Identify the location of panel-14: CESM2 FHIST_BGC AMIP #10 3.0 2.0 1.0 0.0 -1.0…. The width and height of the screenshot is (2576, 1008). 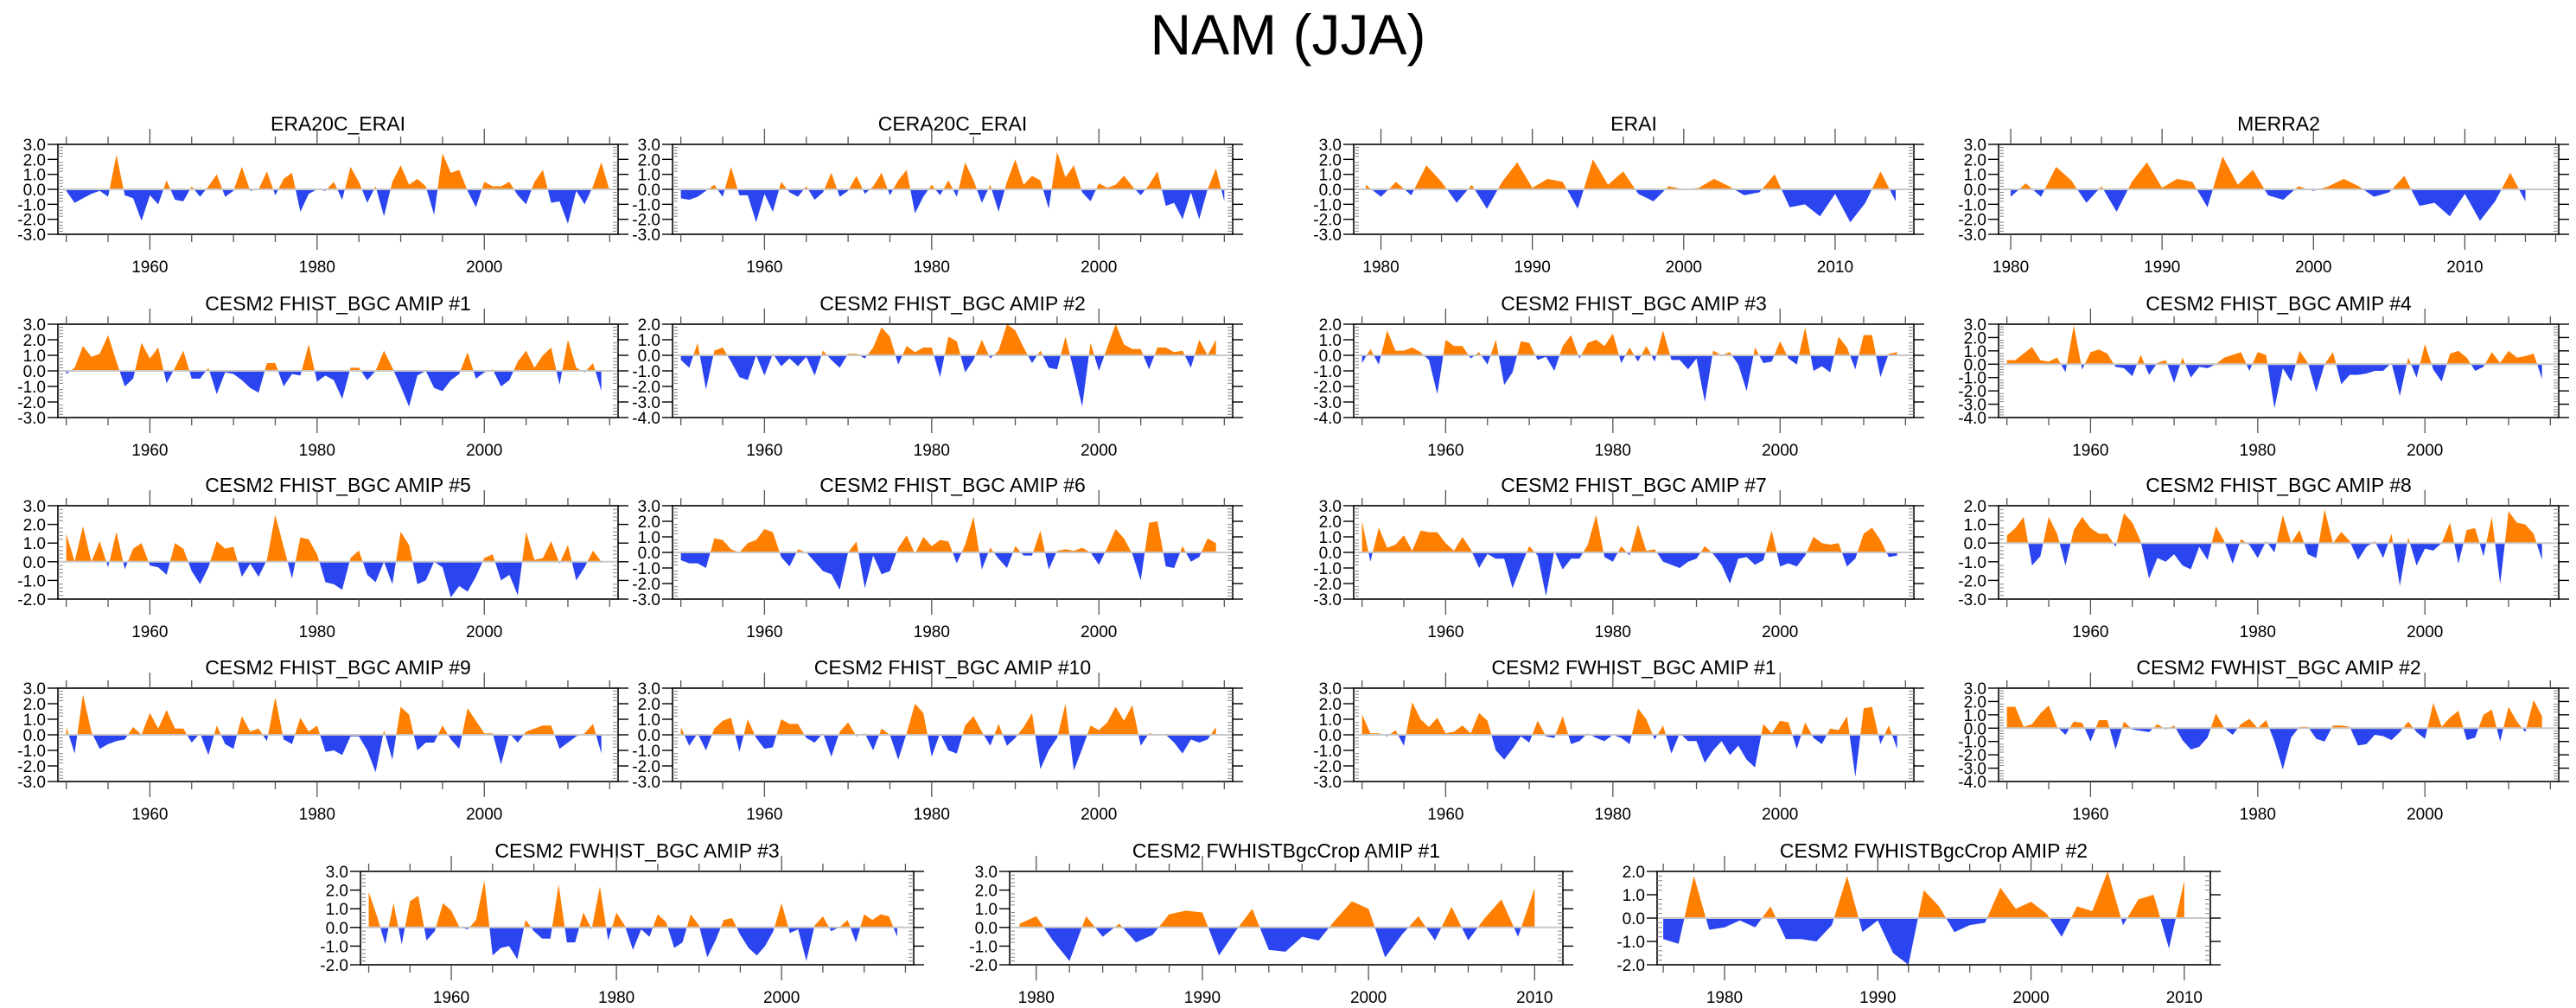
(933, 736).